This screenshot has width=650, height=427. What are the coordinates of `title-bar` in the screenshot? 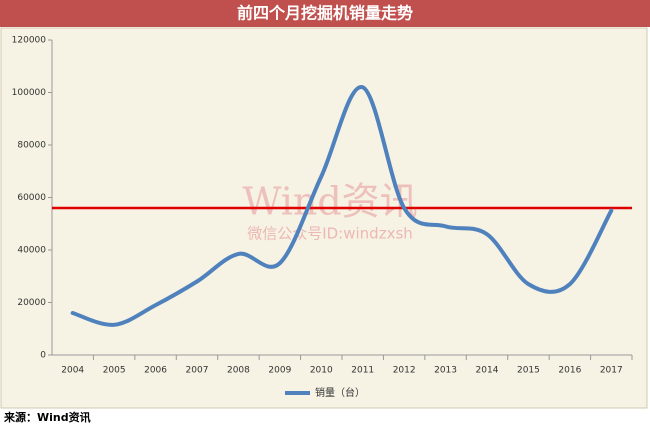 It's located at (325, 13).